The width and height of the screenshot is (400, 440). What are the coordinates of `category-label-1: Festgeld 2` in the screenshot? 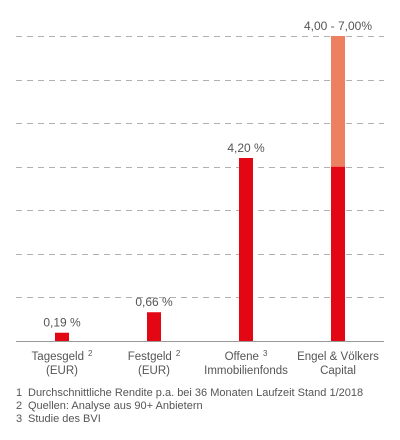 It's located at (154, 356).